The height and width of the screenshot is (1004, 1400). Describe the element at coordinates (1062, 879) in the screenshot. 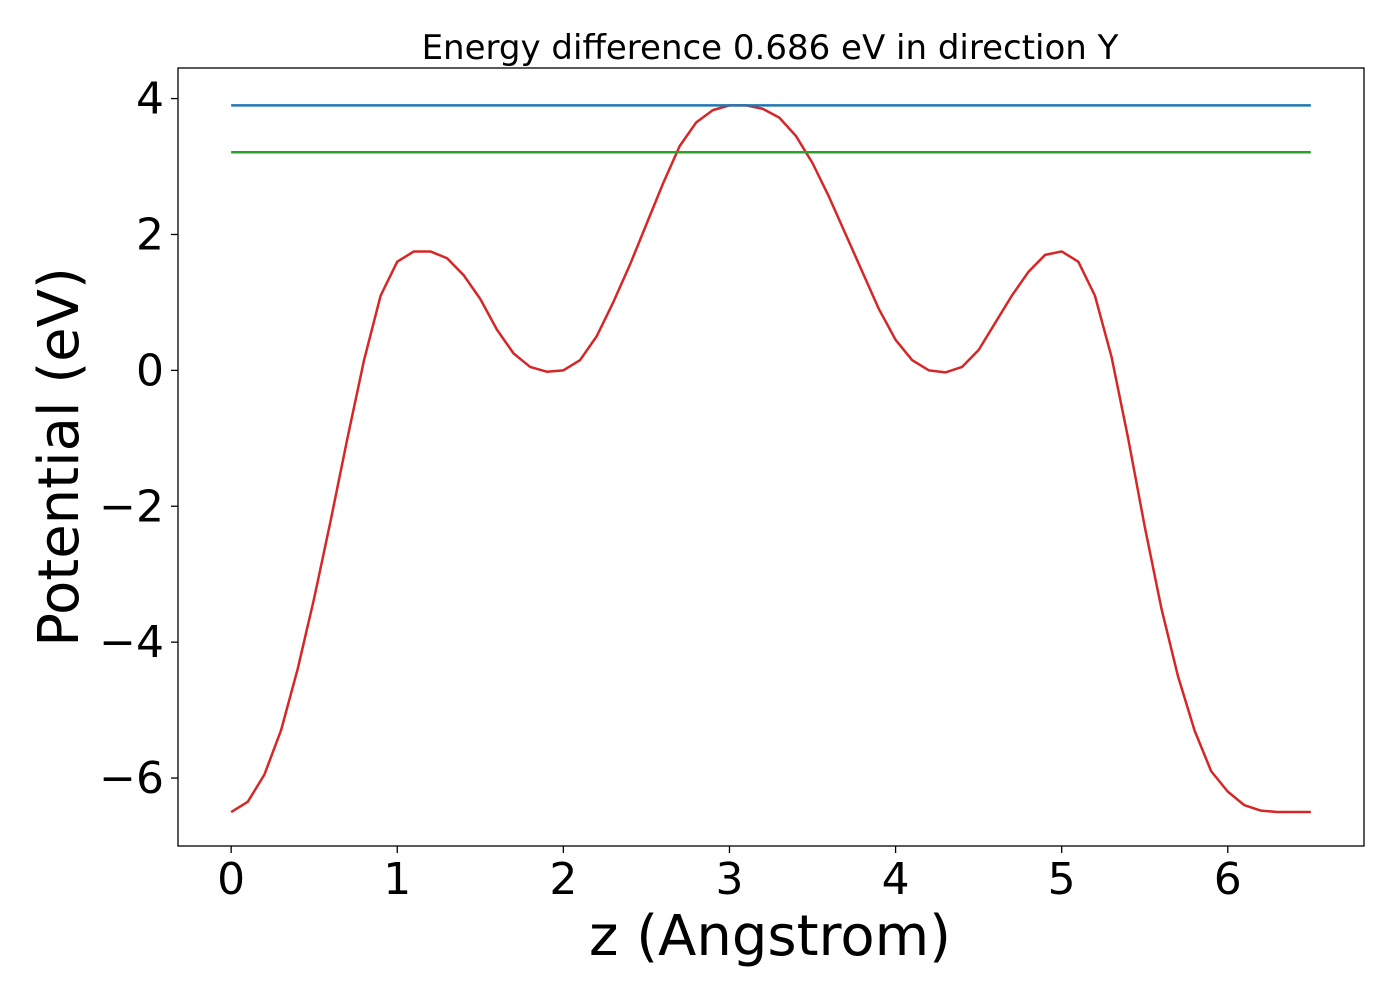

I see `x-tick-label: 5` at that location.